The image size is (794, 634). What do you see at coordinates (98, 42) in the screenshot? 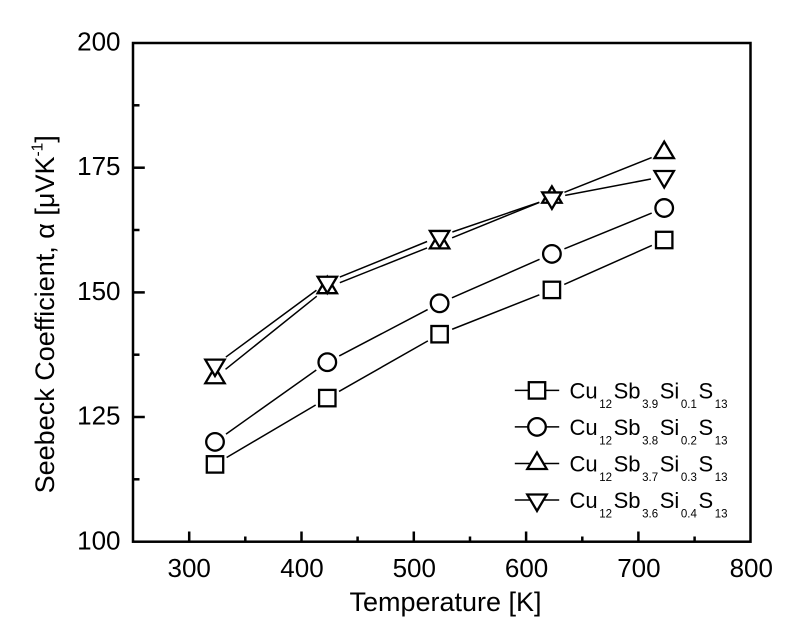
I see `svg-text: 200` at bounding box center [98, 42].